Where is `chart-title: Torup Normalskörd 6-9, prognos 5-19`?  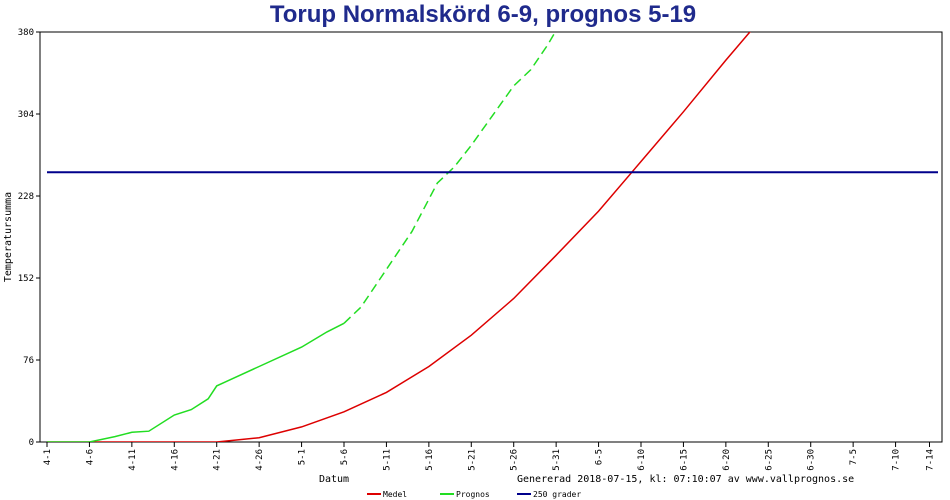 chart-title: Torup Normalskörd 6-9, prognos 5-19 is located at coordinates (483, 14).